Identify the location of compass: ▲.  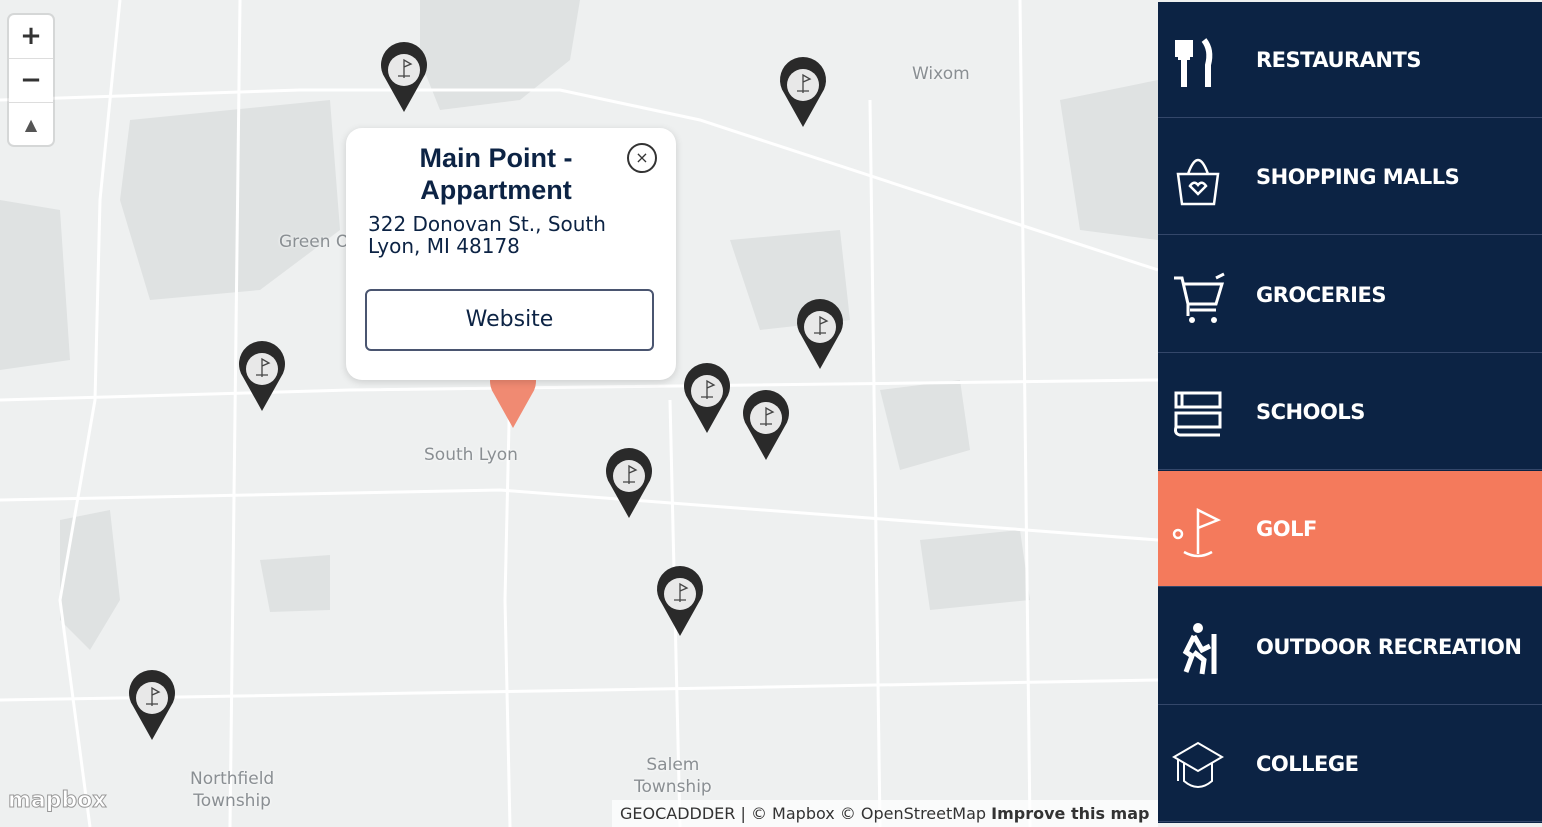
(31, 124).